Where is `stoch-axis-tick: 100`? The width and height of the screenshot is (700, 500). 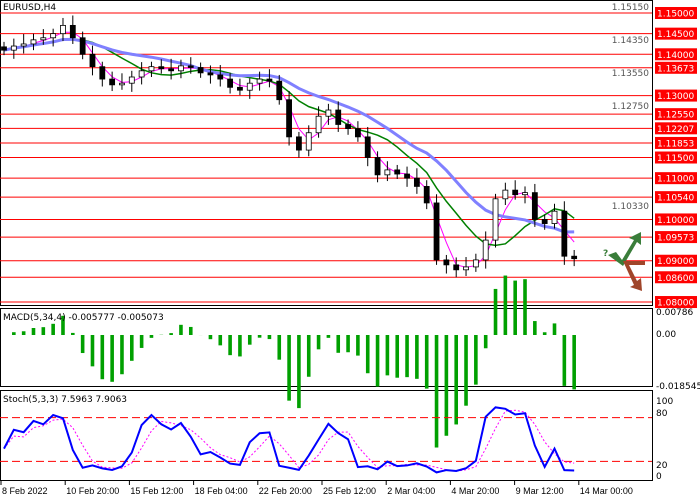 stoch-axis-tick: 100 is located at coordinates (664, 402).